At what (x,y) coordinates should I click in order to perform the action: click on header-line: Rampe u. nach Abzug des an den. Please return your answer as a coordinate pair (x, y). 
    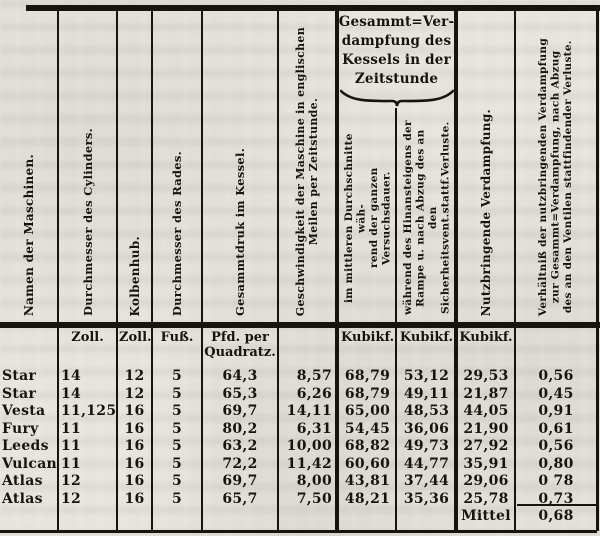
    Looking at the image, I should click on (426, 218).